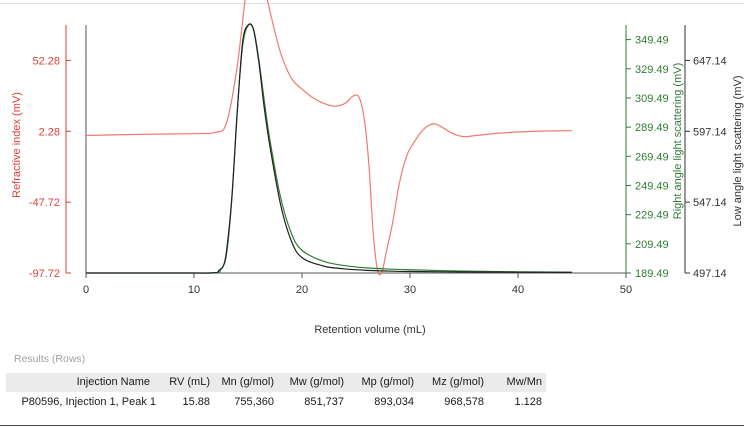 Image resolution: width=744 pixels, height=428 pixels. I want to click on x-tick-label-0: 0, so click(86, 290).